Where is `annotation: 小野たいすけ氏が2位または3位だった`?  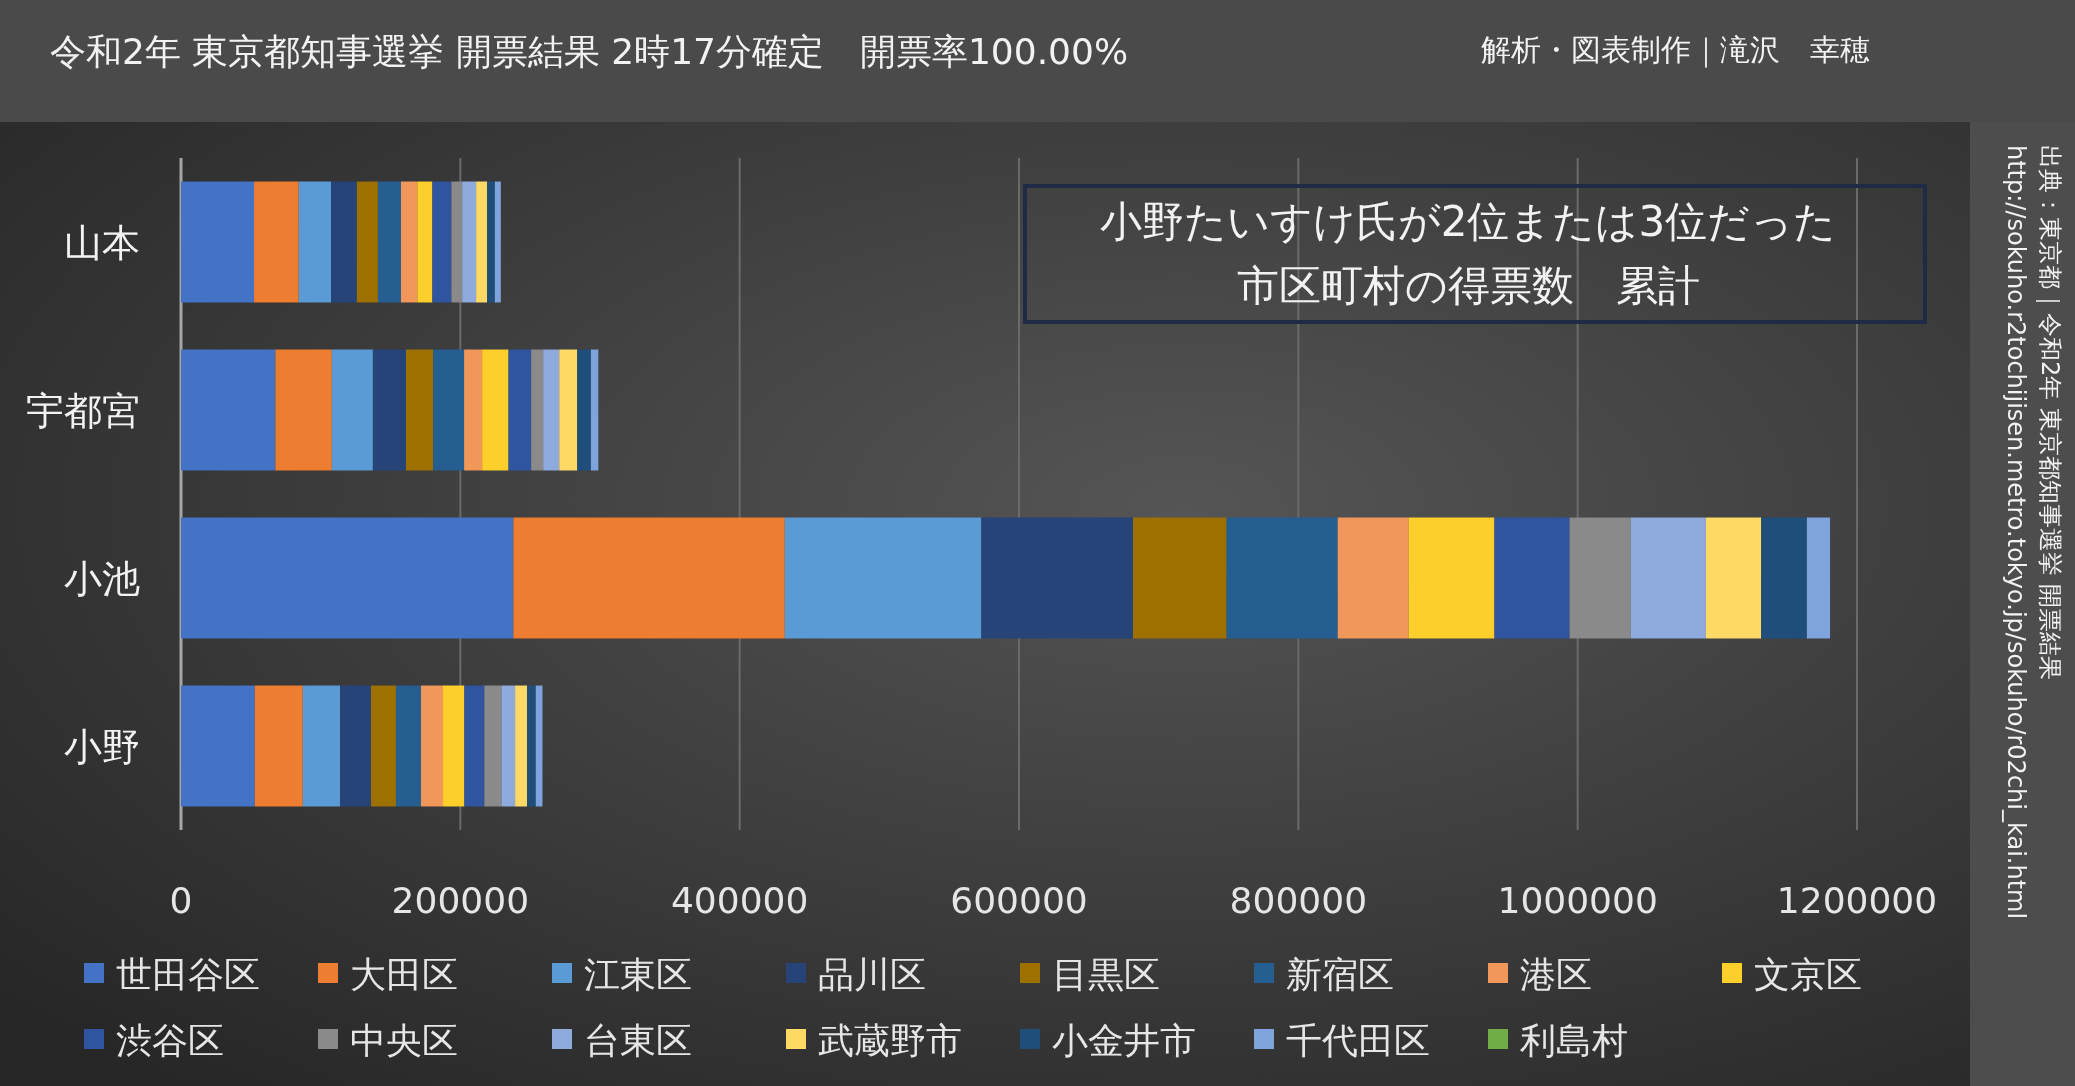
annotation: 小野たいすけ氏が2位または3位だった is located at coordinates (1468, 221).